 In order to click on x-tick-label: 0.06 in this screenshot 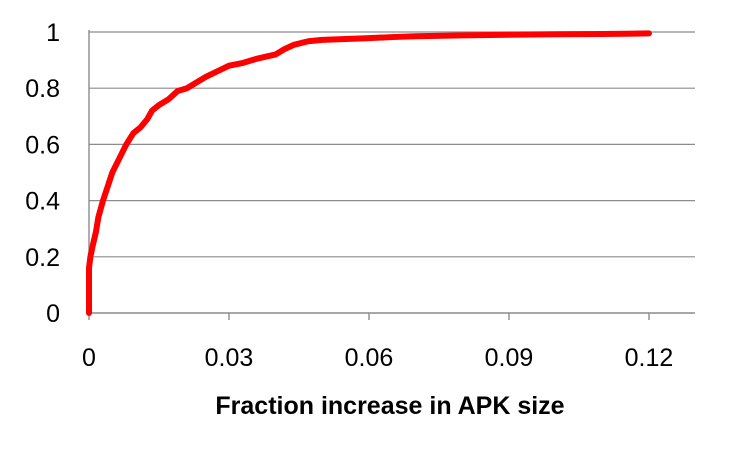, I will do `click(369, 358)`.